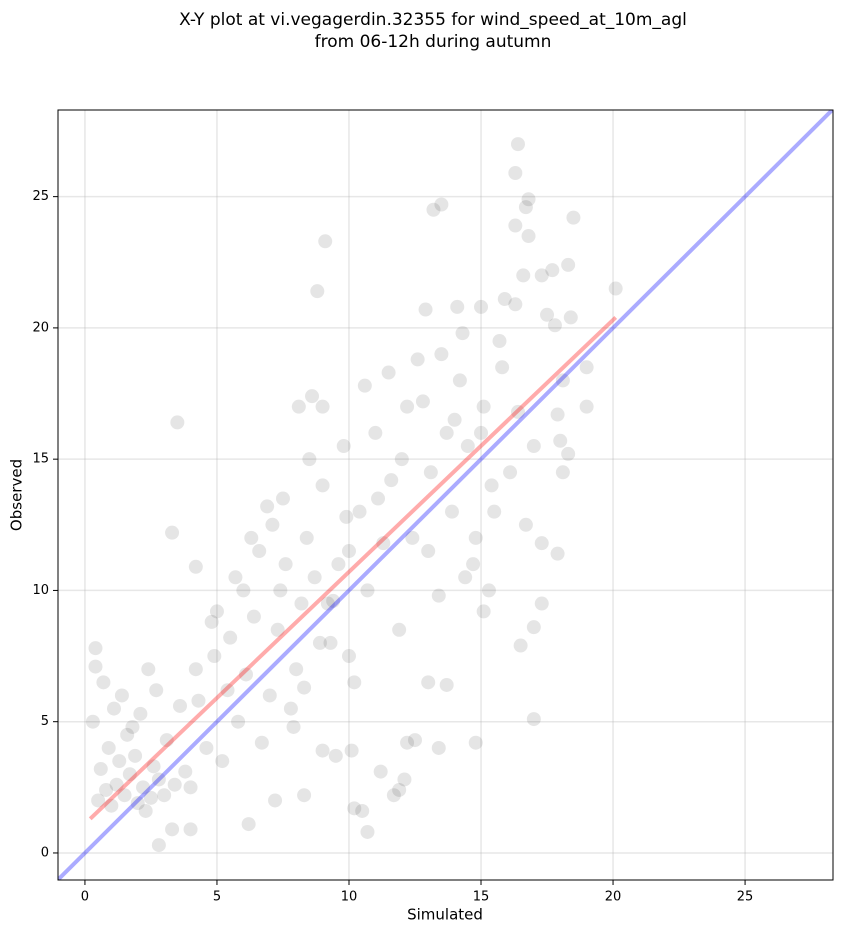  Describe the element at coordinates (481, 897) in the screenshot. I see `x-tick-label: 15` at that location.